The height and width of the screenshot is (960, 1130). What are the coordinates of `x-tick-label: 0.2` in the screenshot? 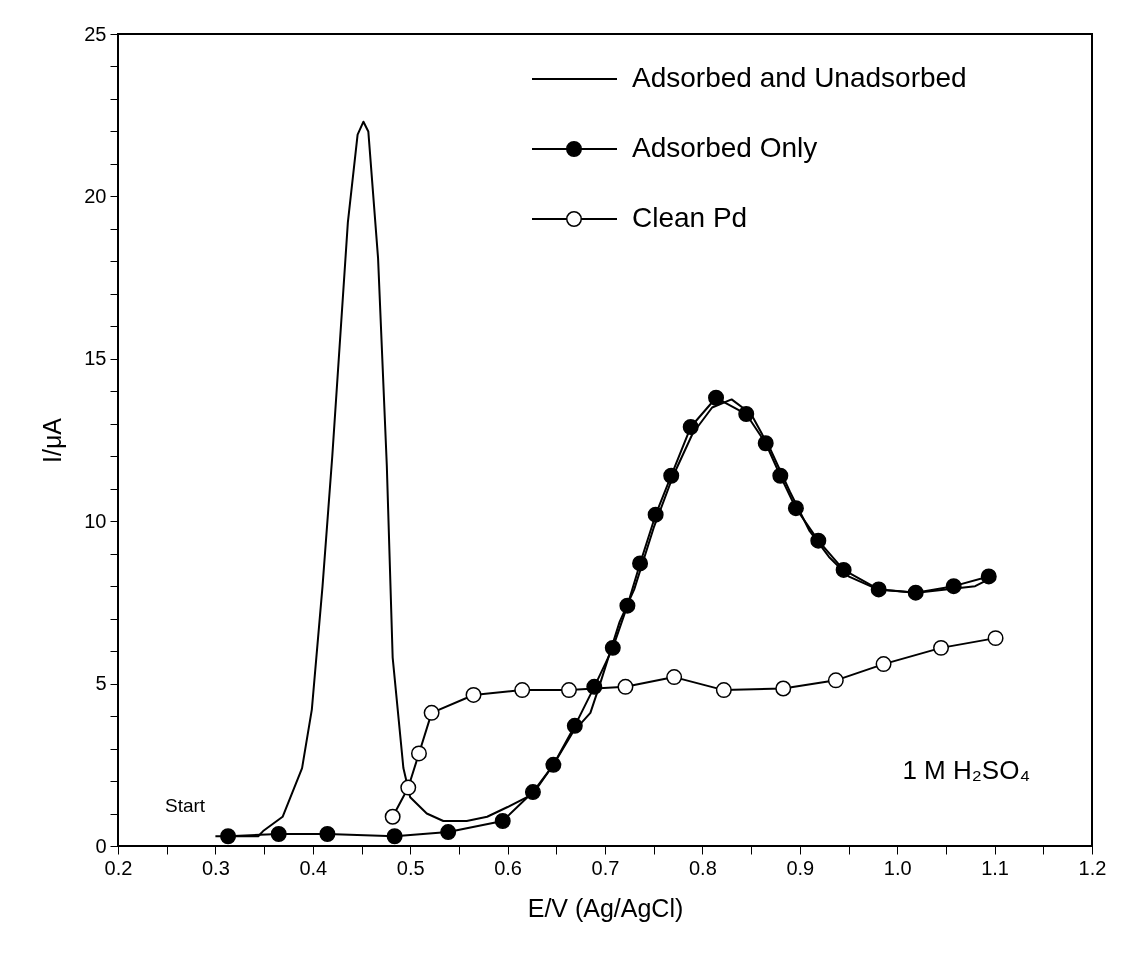 It's located at (118, 867).